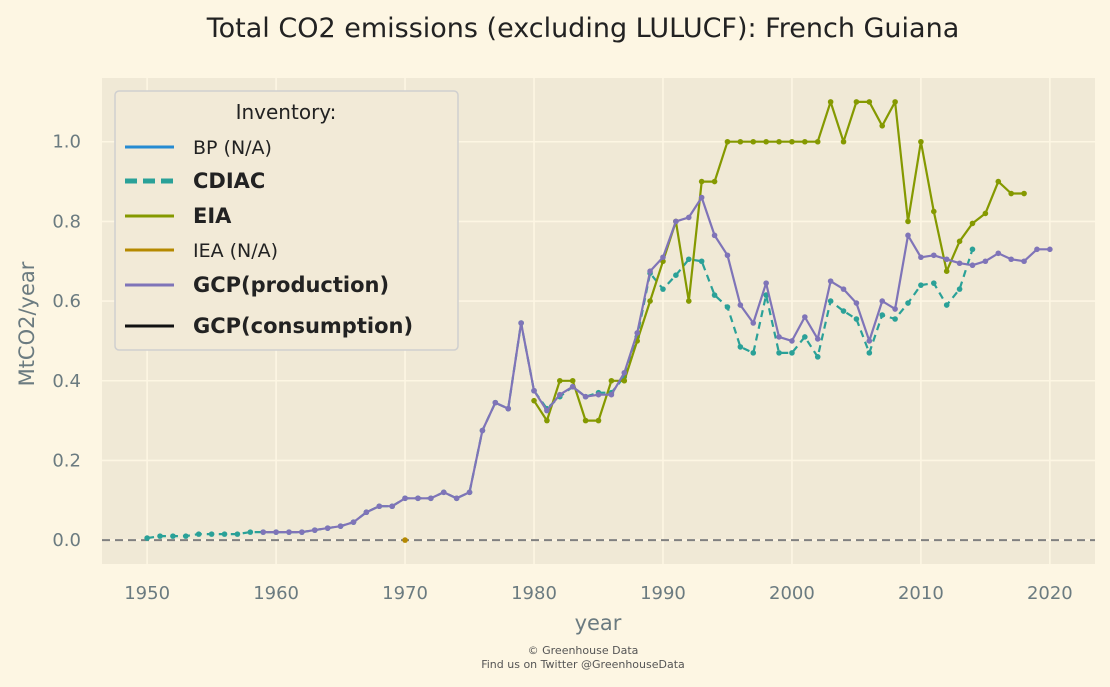  Describe the element at coordinates (212, 216) in the screenshot. I see `legend-label: EIA` at that location.